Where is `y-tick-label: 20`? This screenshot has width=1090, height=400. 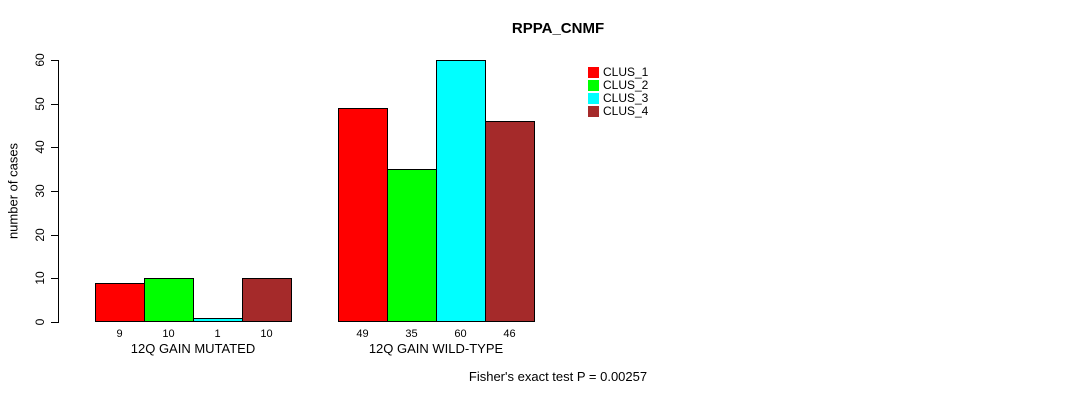
y-tick-label: 20 is located at coordinates (40, 235).